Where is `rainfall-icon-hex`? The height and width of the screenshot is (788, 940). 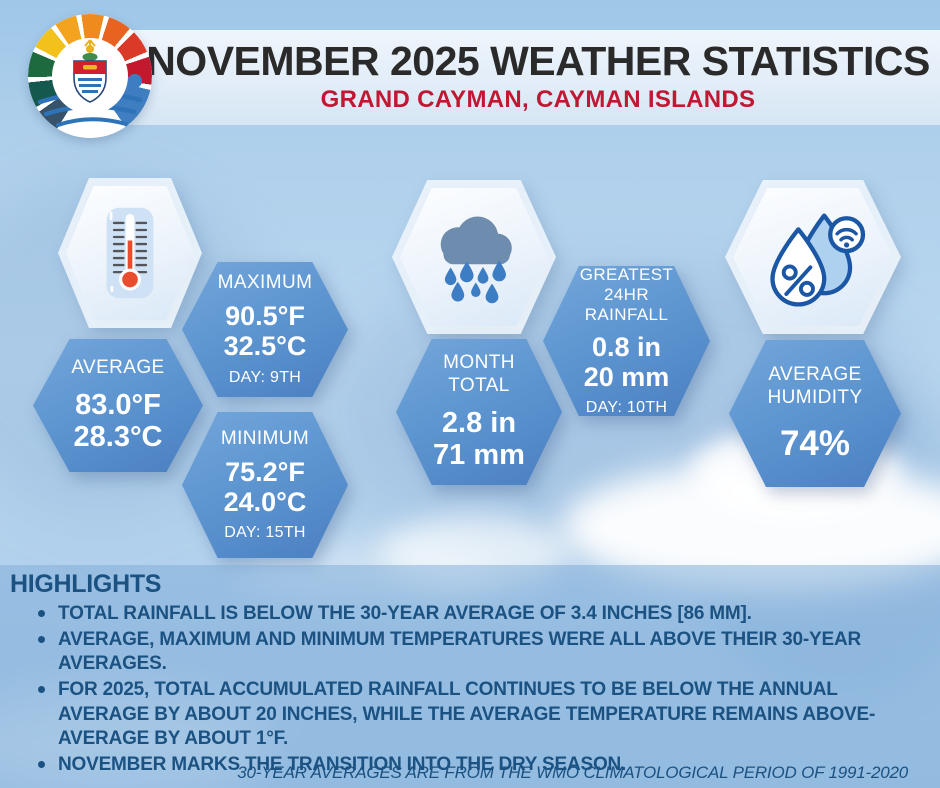 rainfall-icon-hex is located at coordinates (474, 257).